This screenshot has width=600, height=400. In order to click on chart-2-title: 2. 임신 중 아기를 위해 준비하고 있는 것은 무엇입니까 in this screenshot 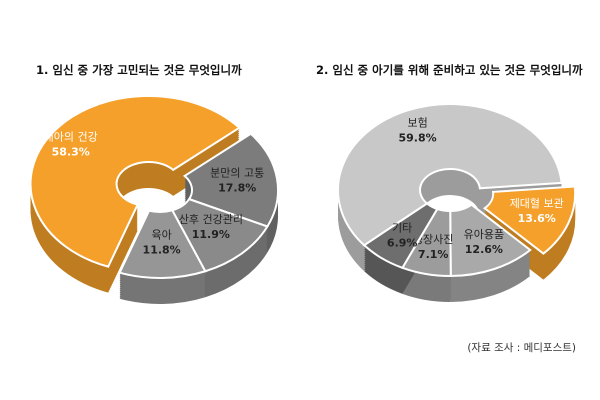, I will do `click(449, 70)`.